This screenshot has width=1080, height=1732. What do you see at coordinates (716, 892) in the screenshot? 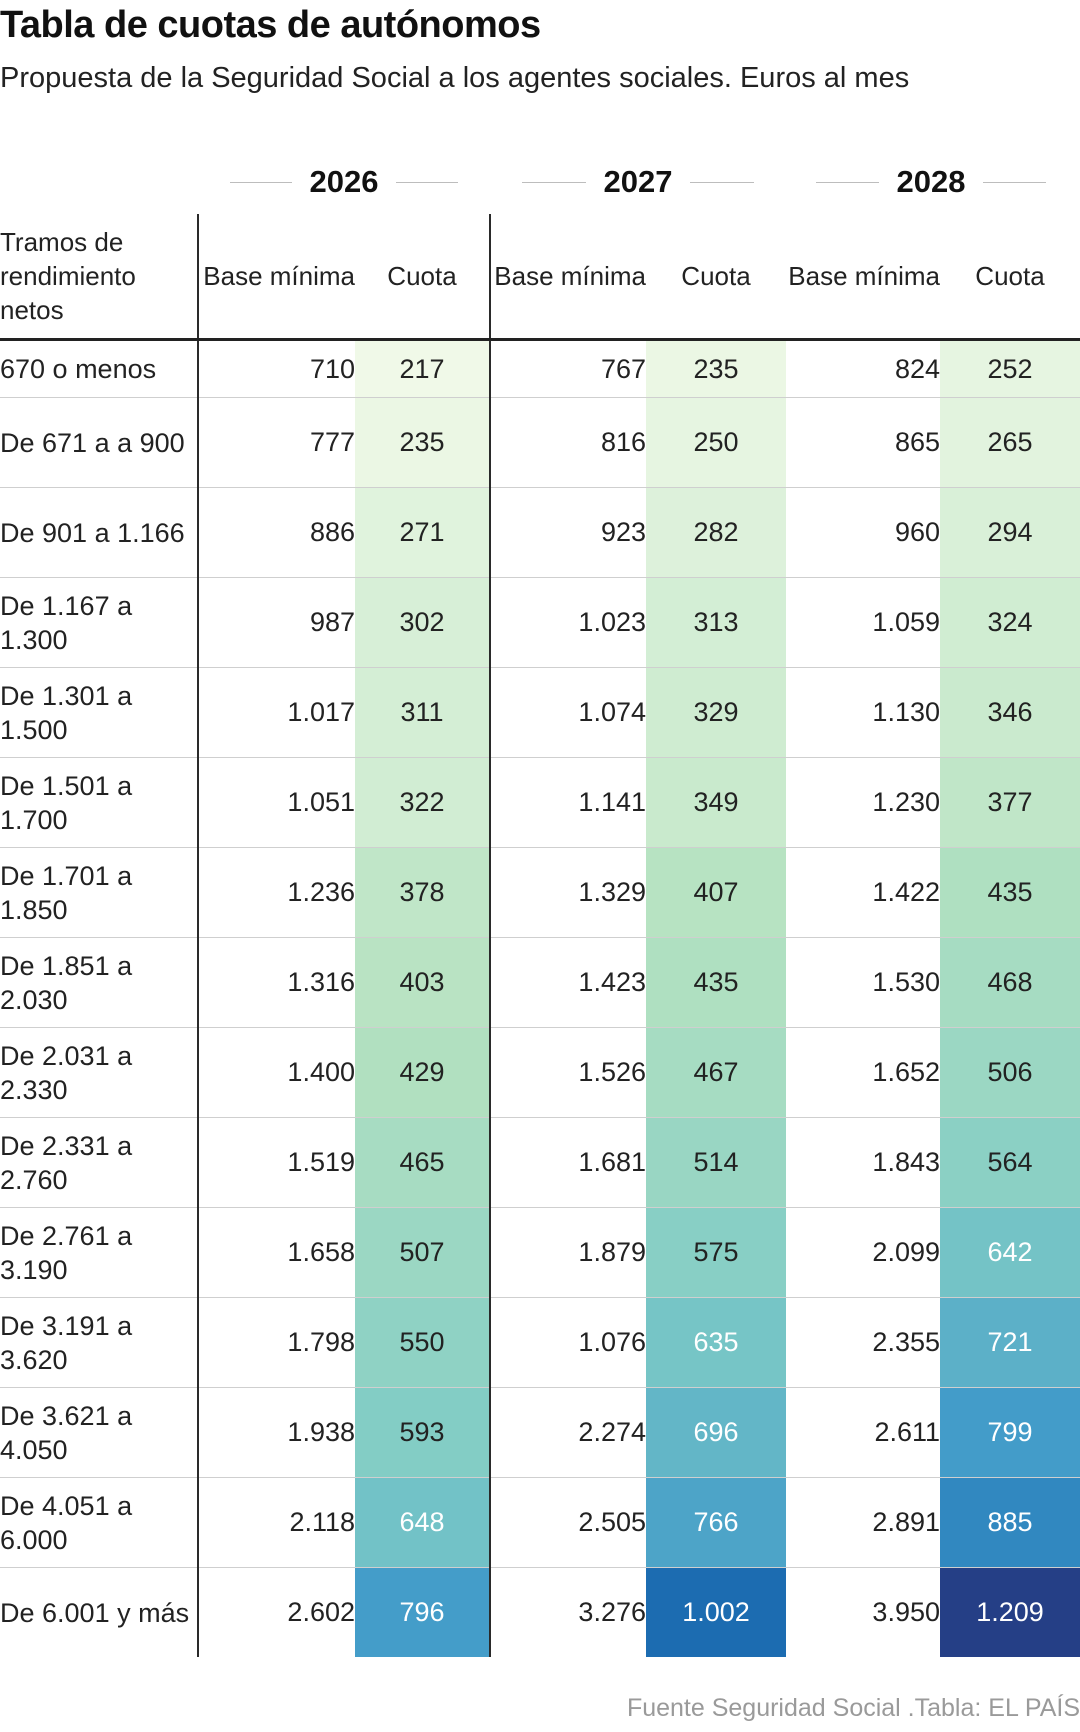
I see `cuota-cell: 407` at bounding box center [716, 892].